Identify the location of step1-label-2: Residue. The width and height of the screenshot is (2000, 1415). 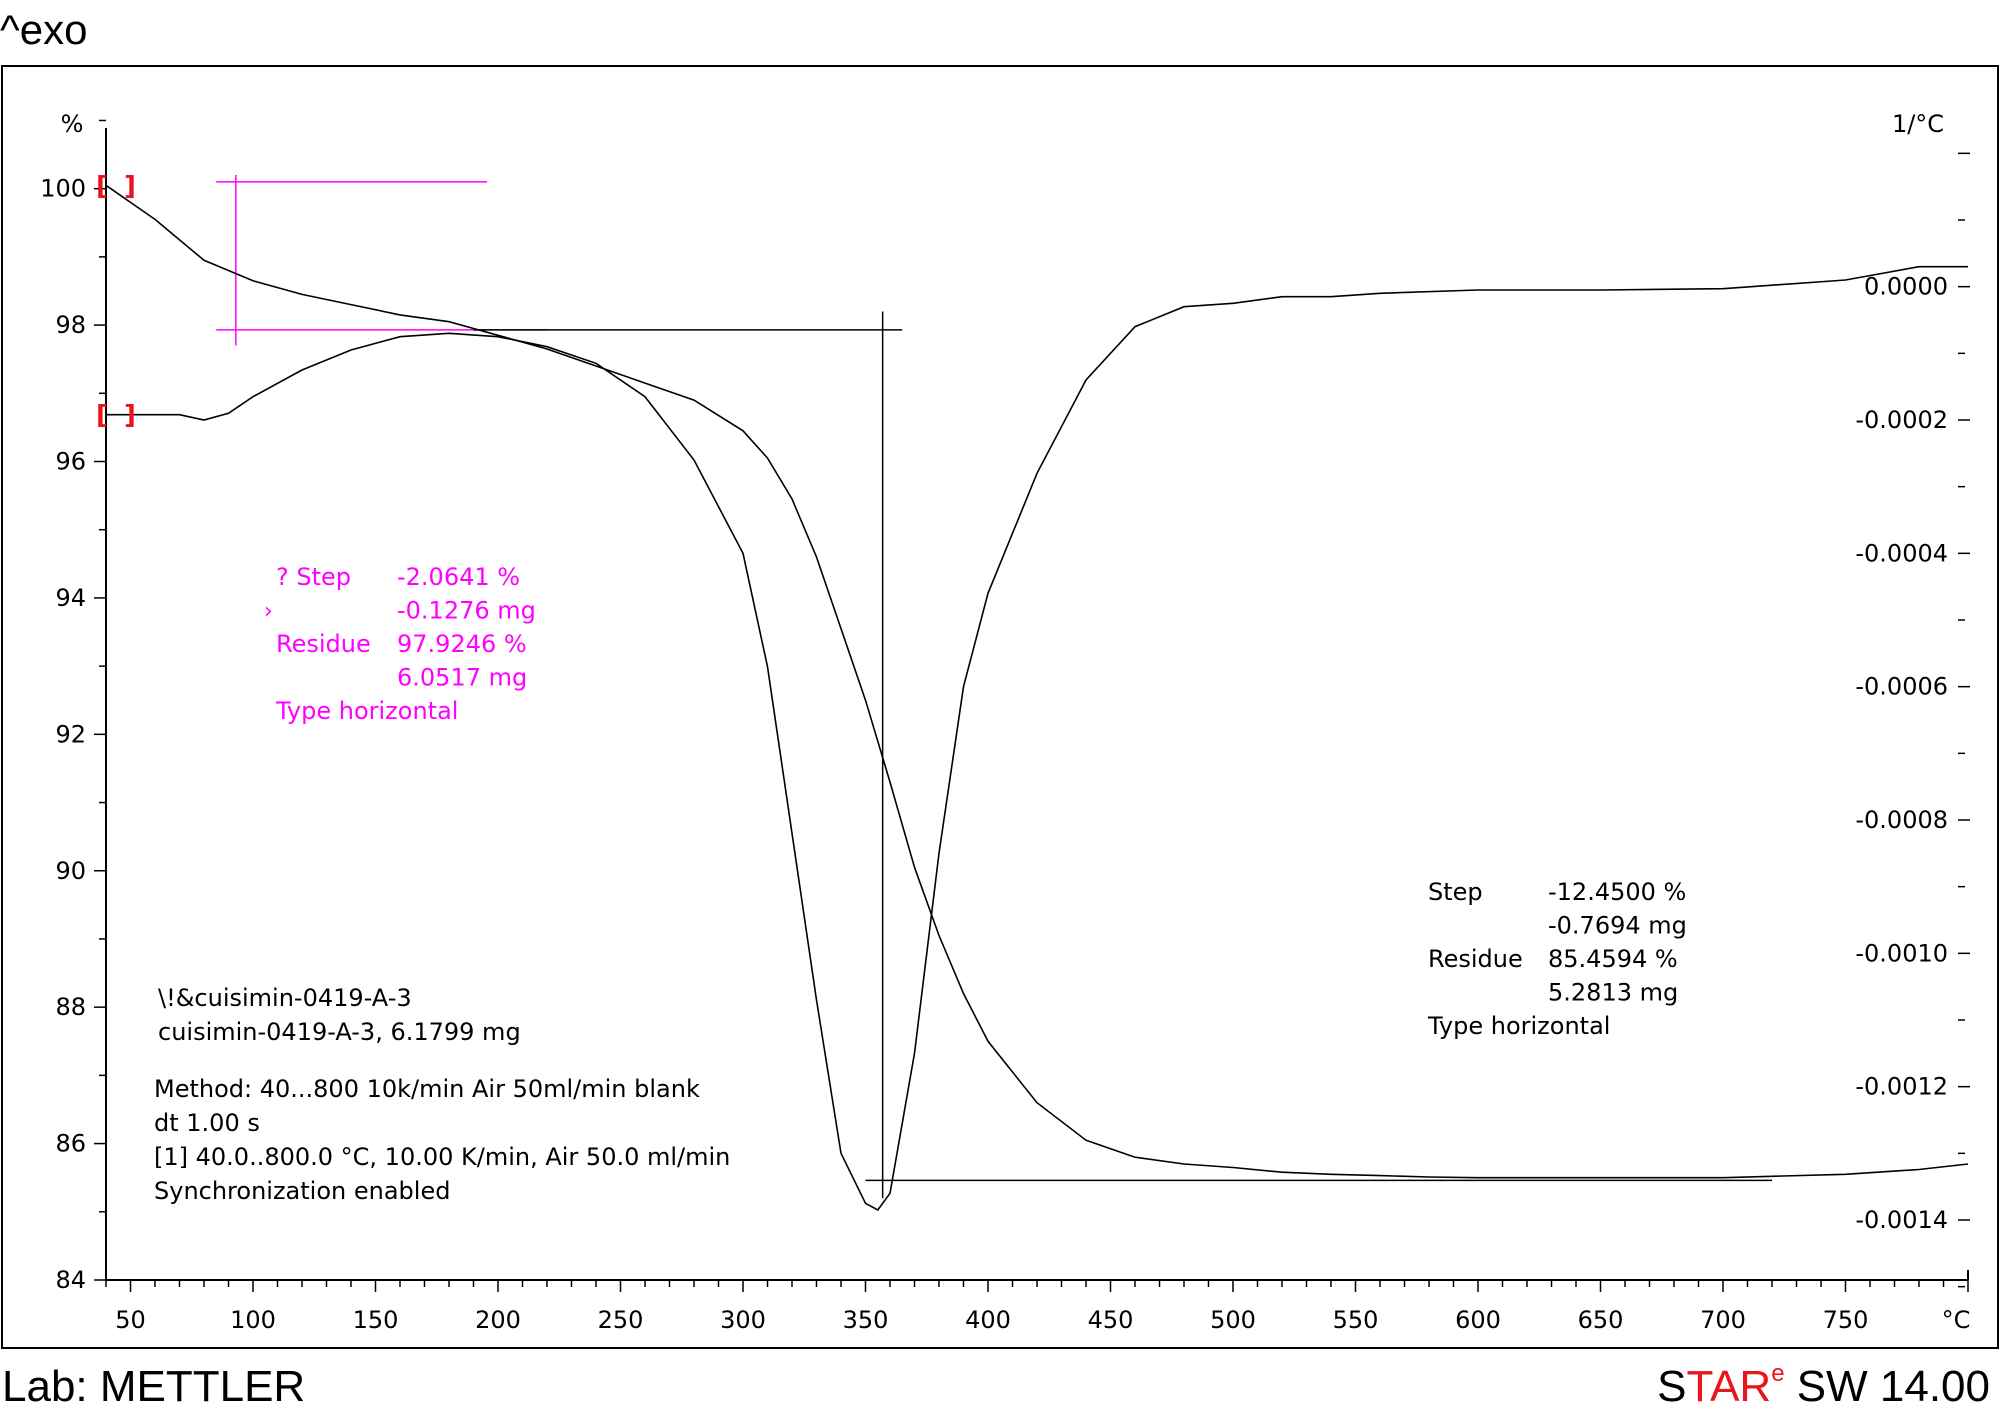
(323, 644).